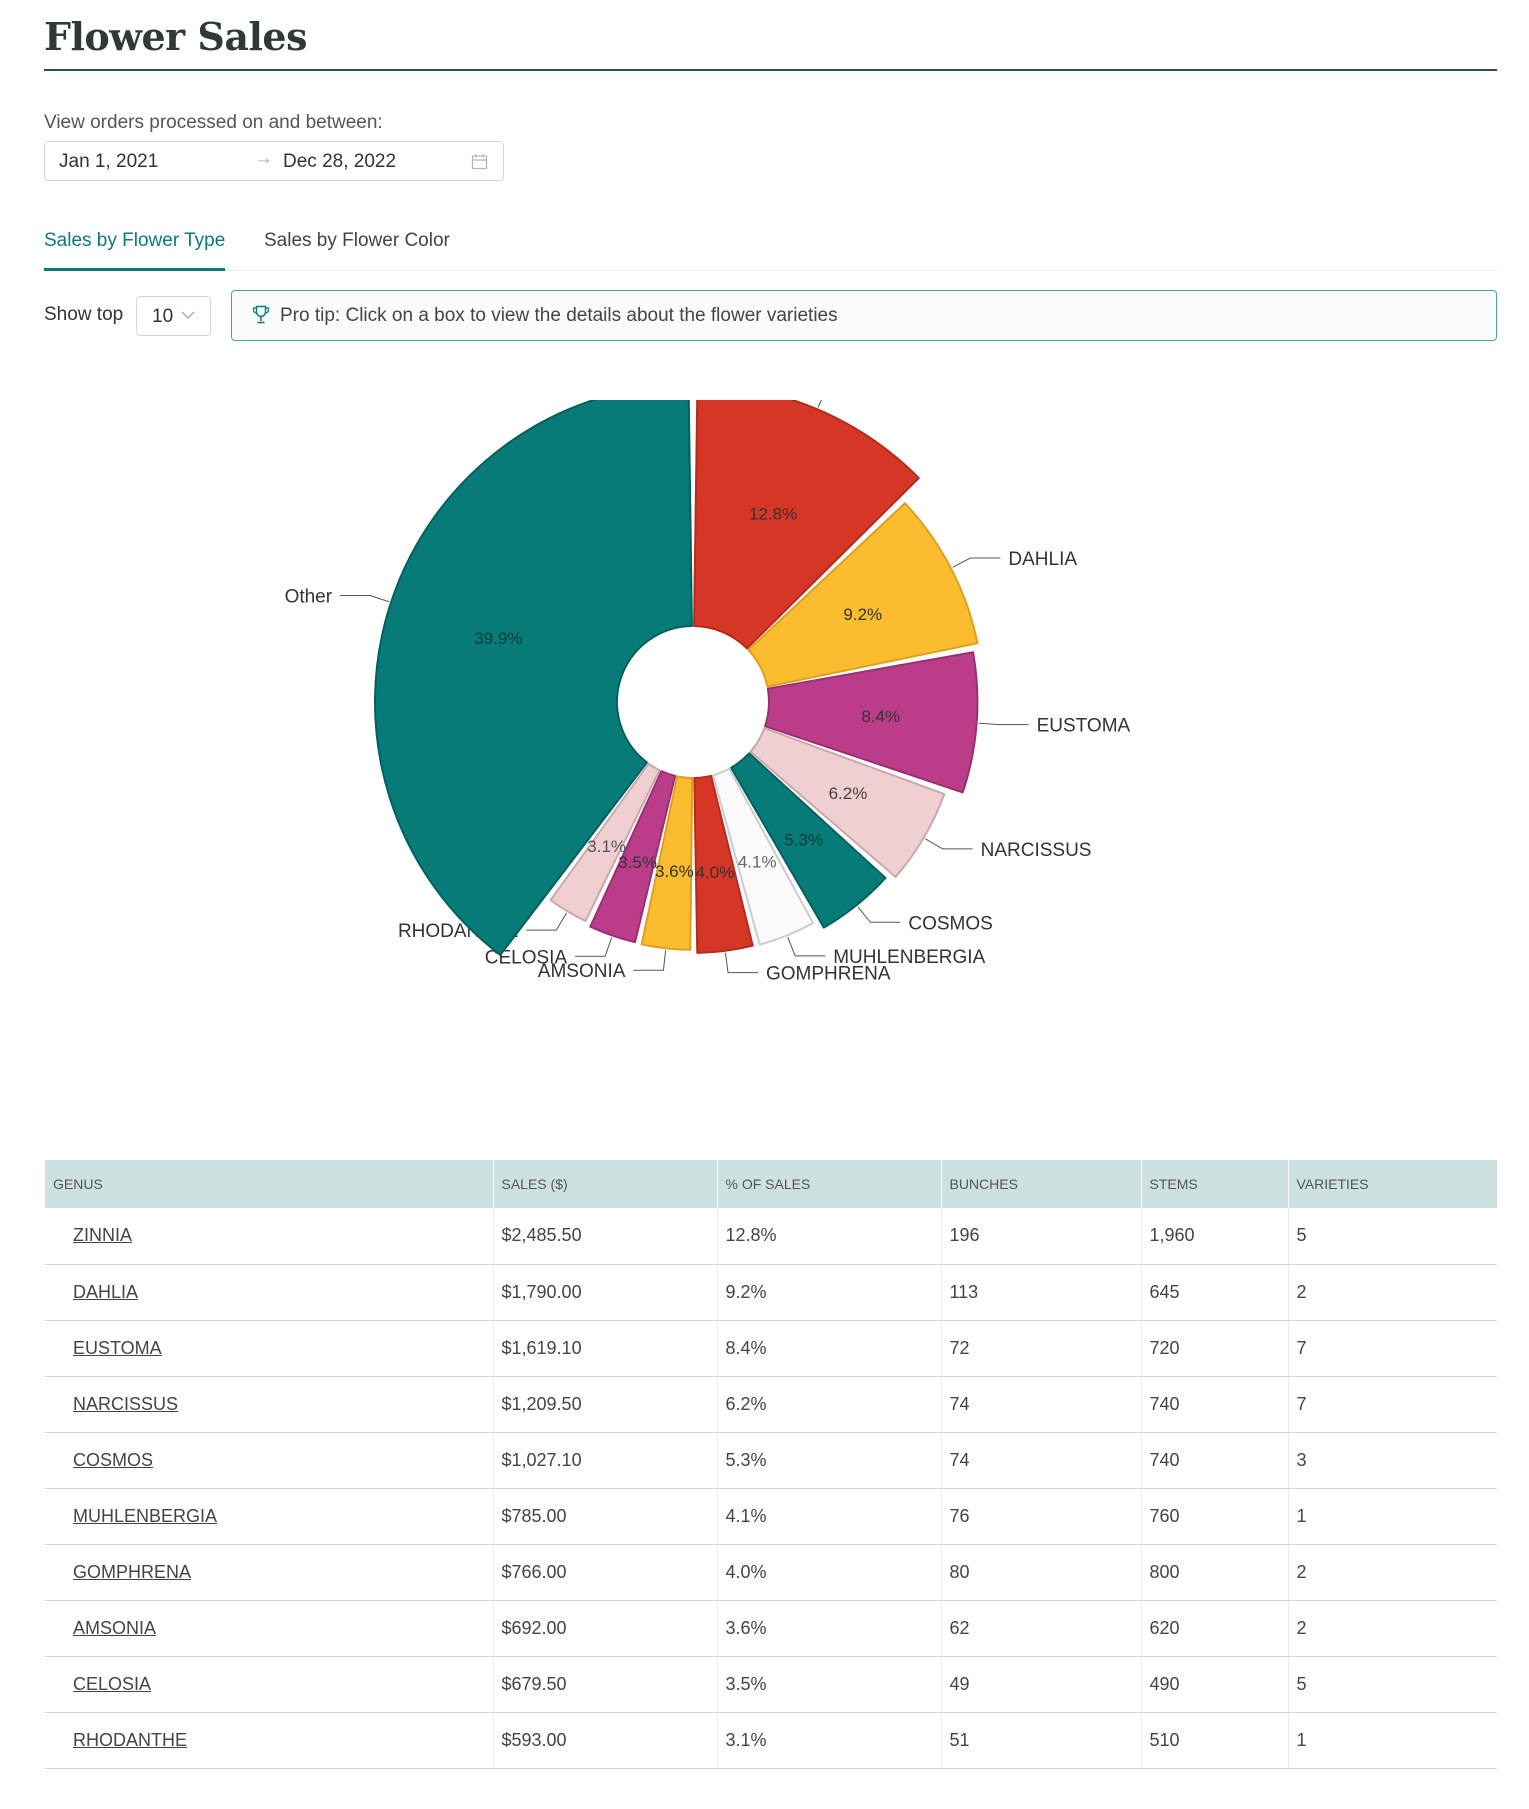  Describe the element at coordinates (1040, 1348) in the screenshot. I see `table-cell: 72` at that location.